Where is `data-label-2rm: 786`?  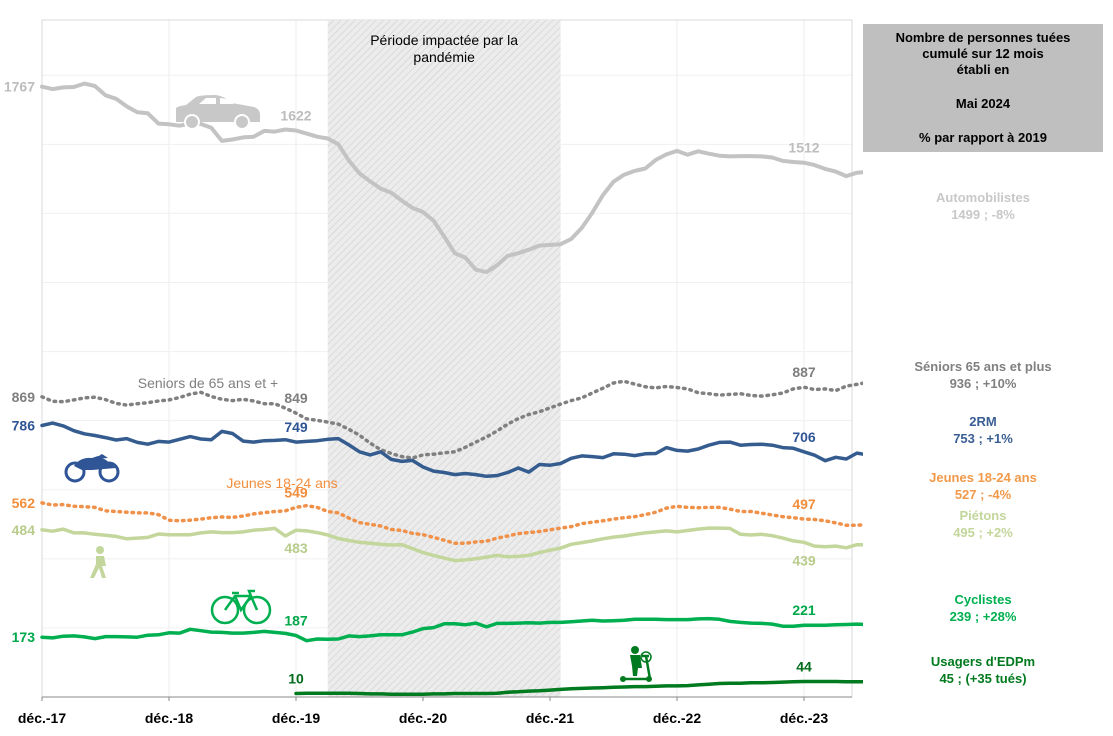 data-label-2rm: 786 is located at coordinates (24, 426).